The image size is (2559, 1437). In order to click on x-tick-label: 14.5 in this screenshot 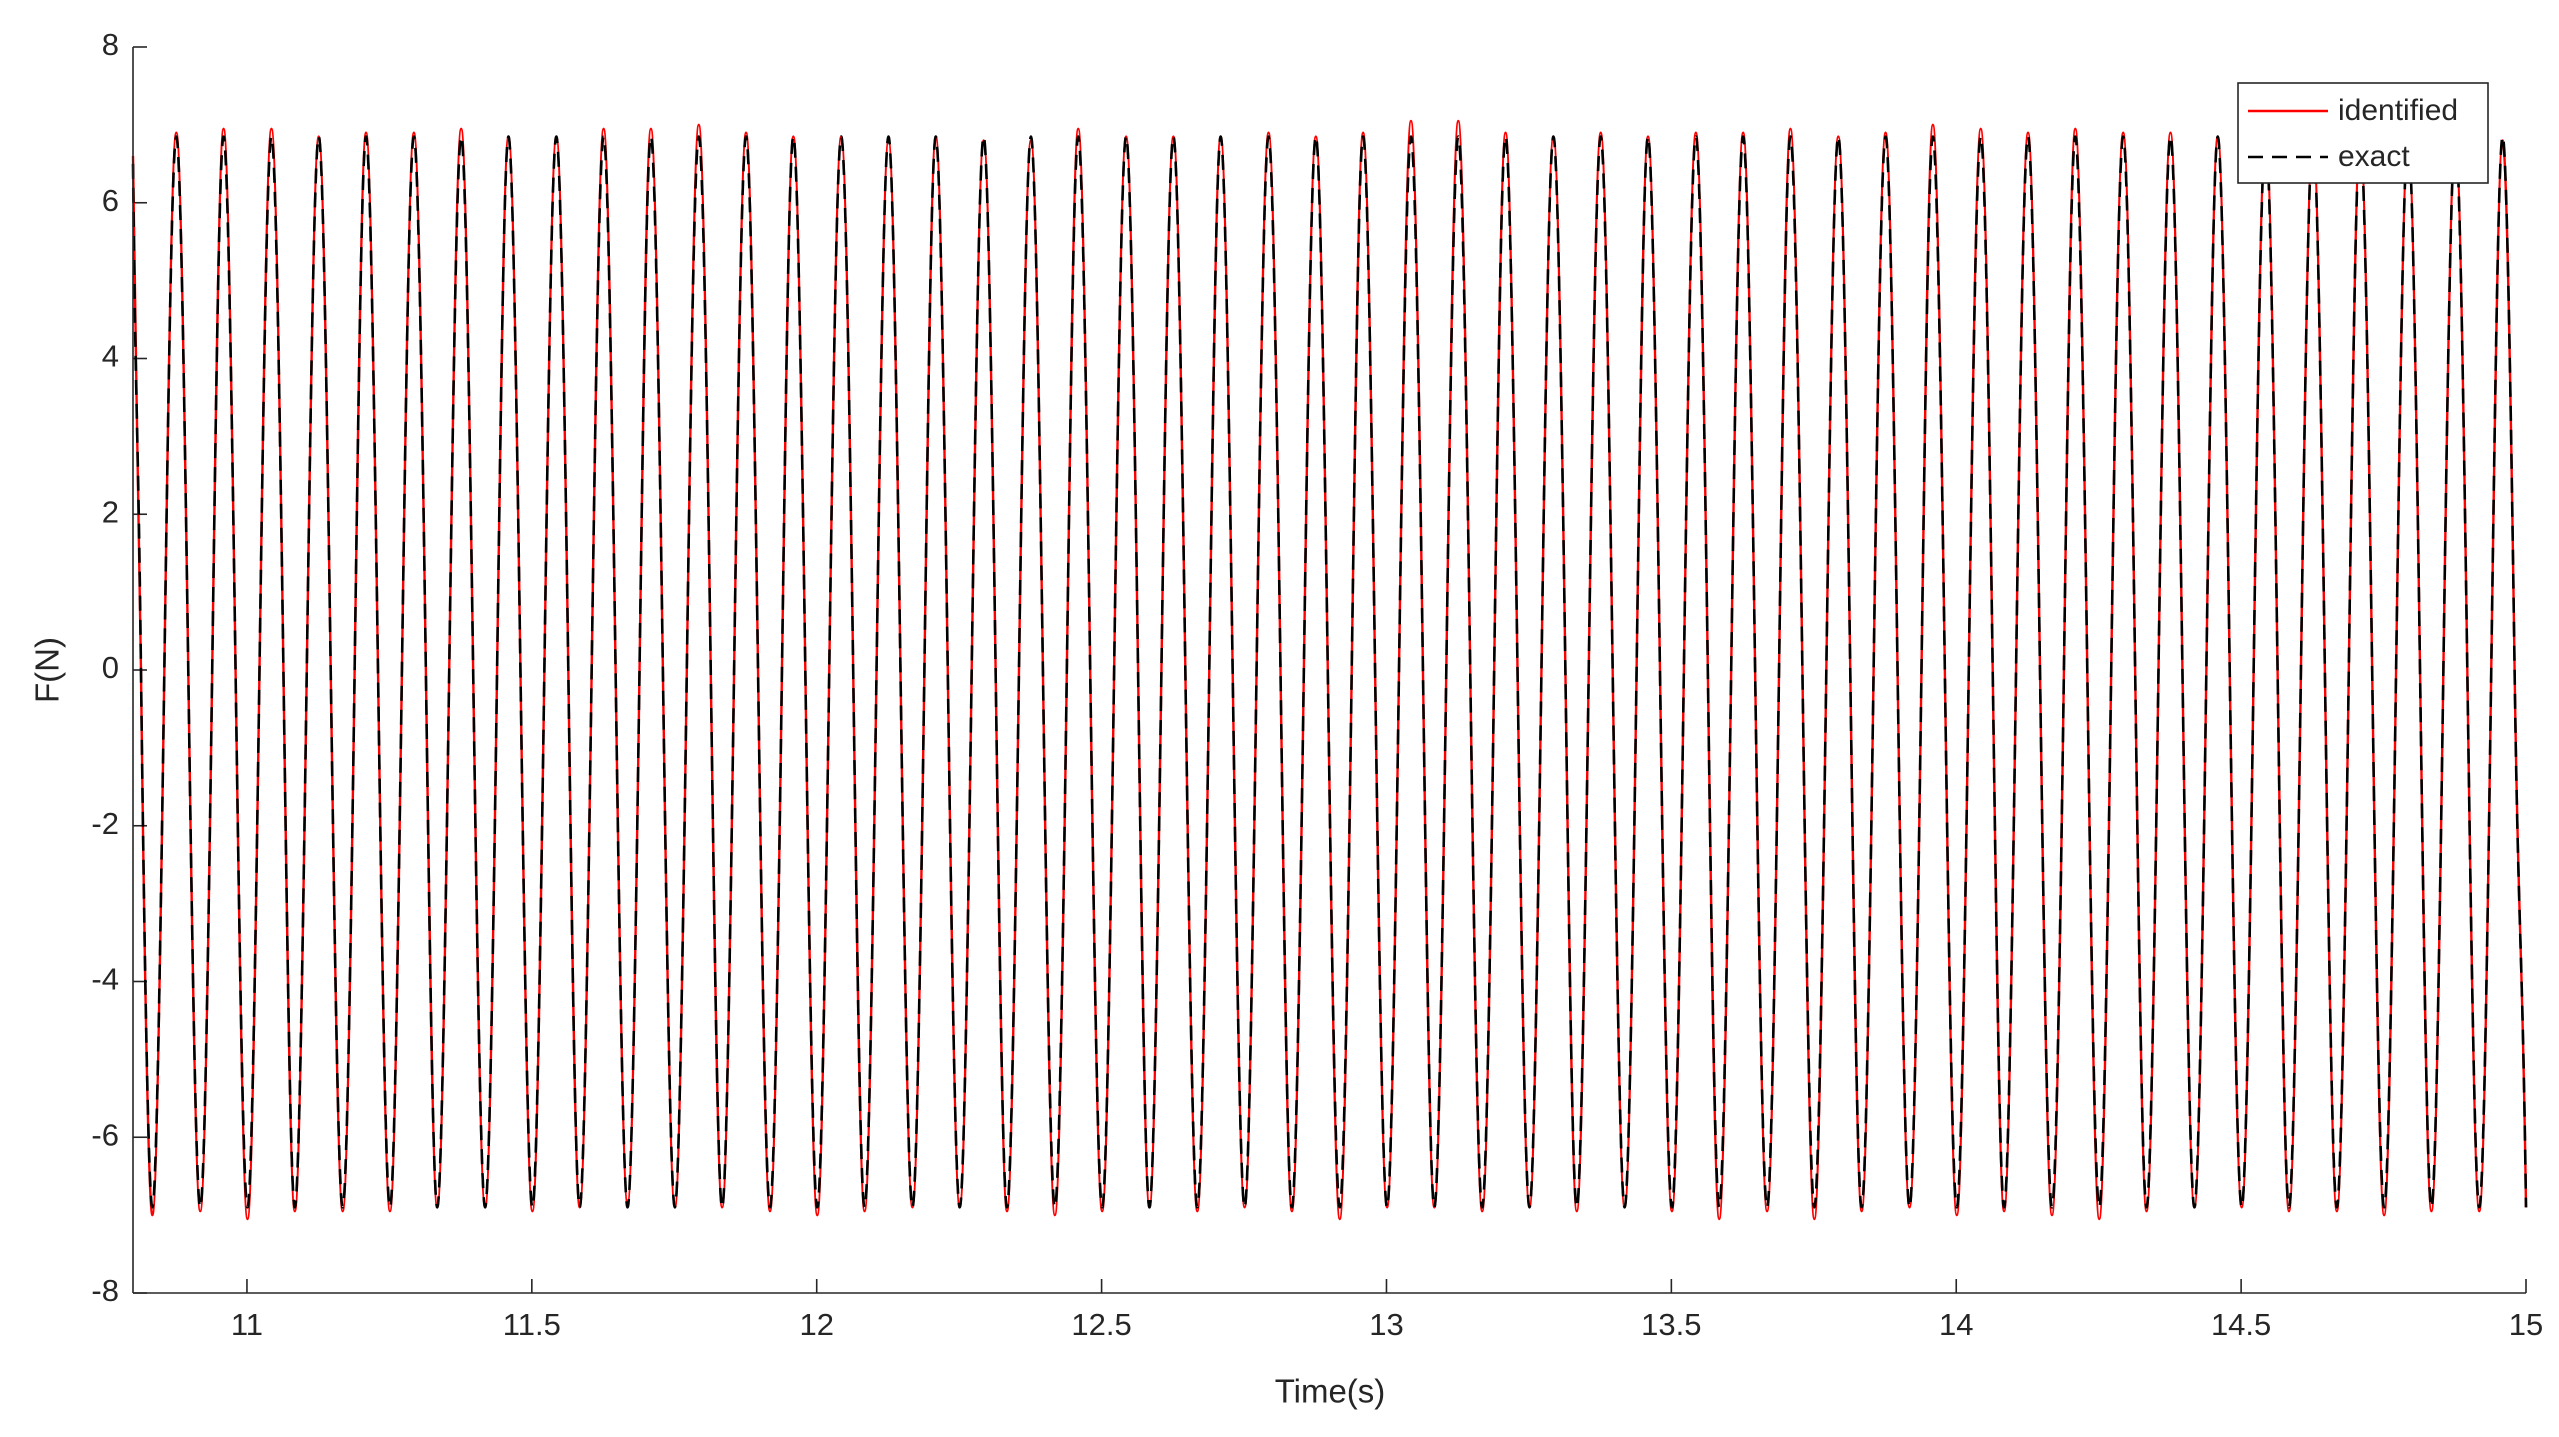, I will do `click(2241, 1324)`.